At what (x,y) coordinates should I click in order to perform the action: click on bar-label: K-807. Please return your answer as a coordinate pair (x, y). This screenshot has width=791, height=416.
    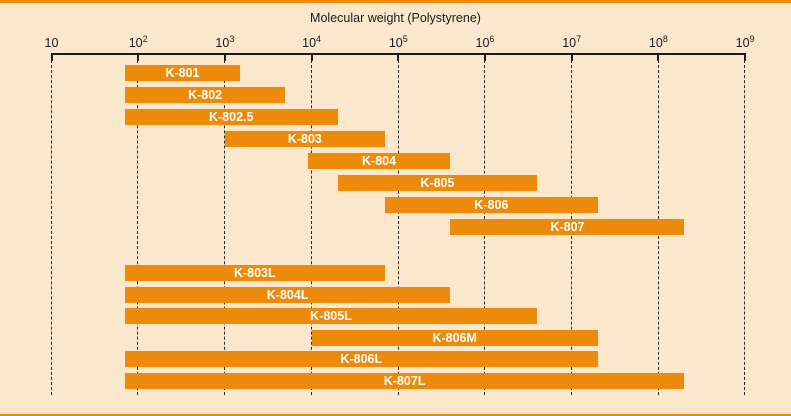
    Looking at the image, I should click on (567, 227).